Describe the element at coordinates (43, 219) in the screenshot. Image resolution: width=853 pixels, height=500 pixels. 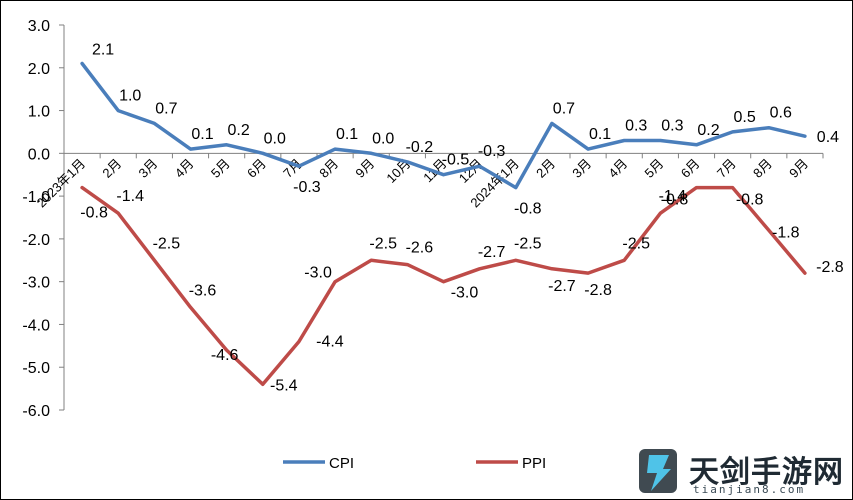
I see `y-axis: 3.0 2.0 1.0 0.0 -1.0 -2.0 -3.0 -4.0 -5.0 -6.0` at that location.